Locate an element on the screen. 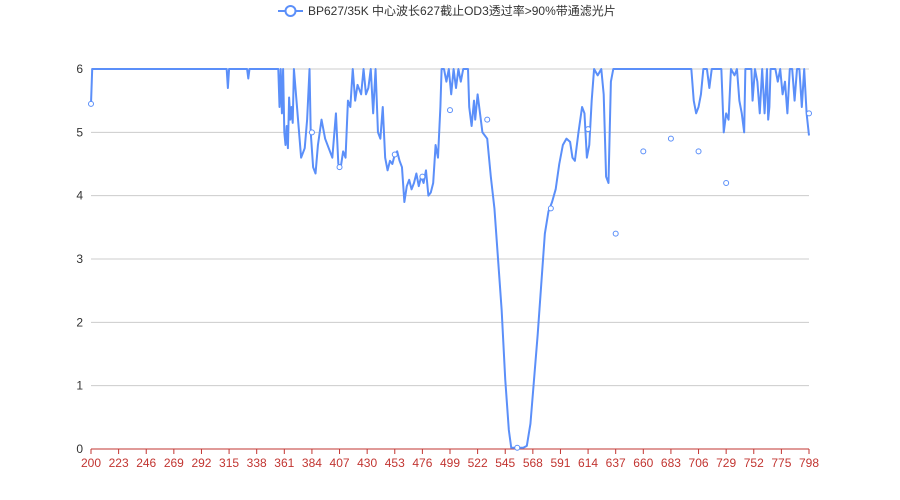 This screenshot has width=900, height=500. x-tick-label: 384 is located at coordinates (312, 463).